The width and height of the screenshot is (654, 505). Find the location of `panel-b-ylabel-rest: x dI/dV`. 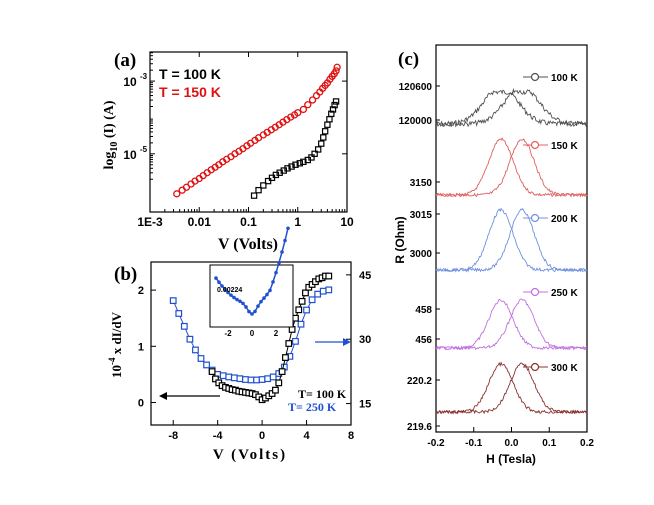

panel-b-ylabel-rest: x dI/dV is located at coordinates (116, 334).